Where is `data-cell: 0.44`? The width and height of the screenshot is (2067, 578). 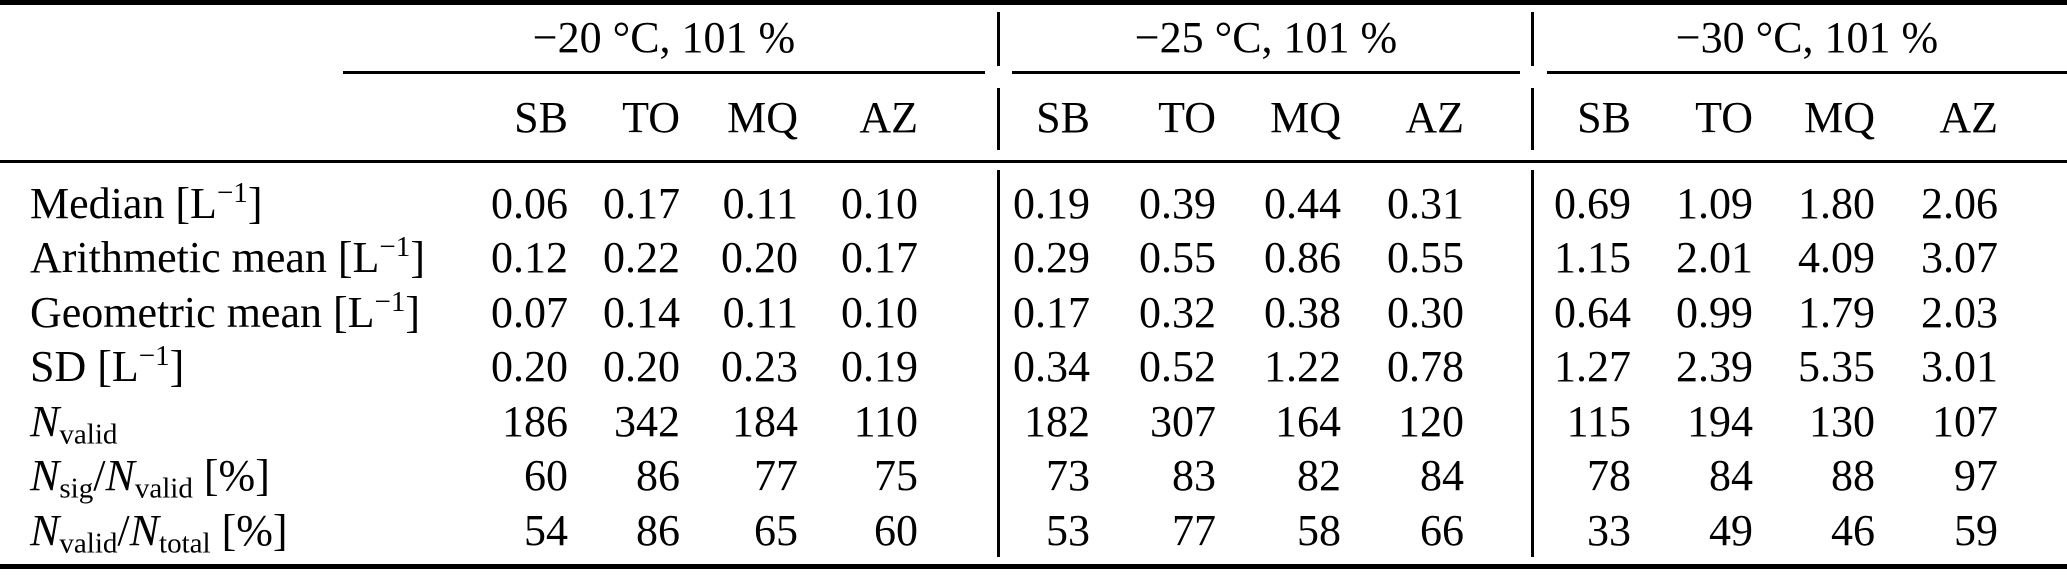 data-cell: 0.44 is located at coordinates (1302, 203).